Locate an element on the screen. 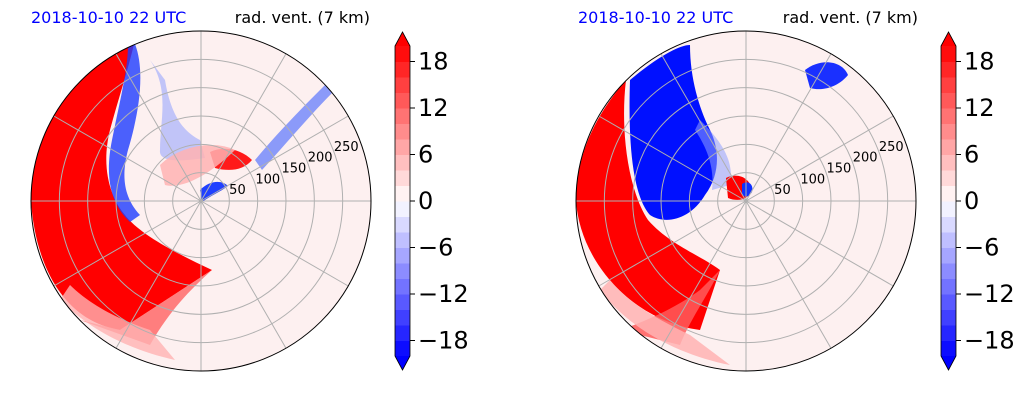 This screenshot has width=1028, height=401. panel-1-colorbar-tick-label-1: 12 is located at coordinates (979, 108).